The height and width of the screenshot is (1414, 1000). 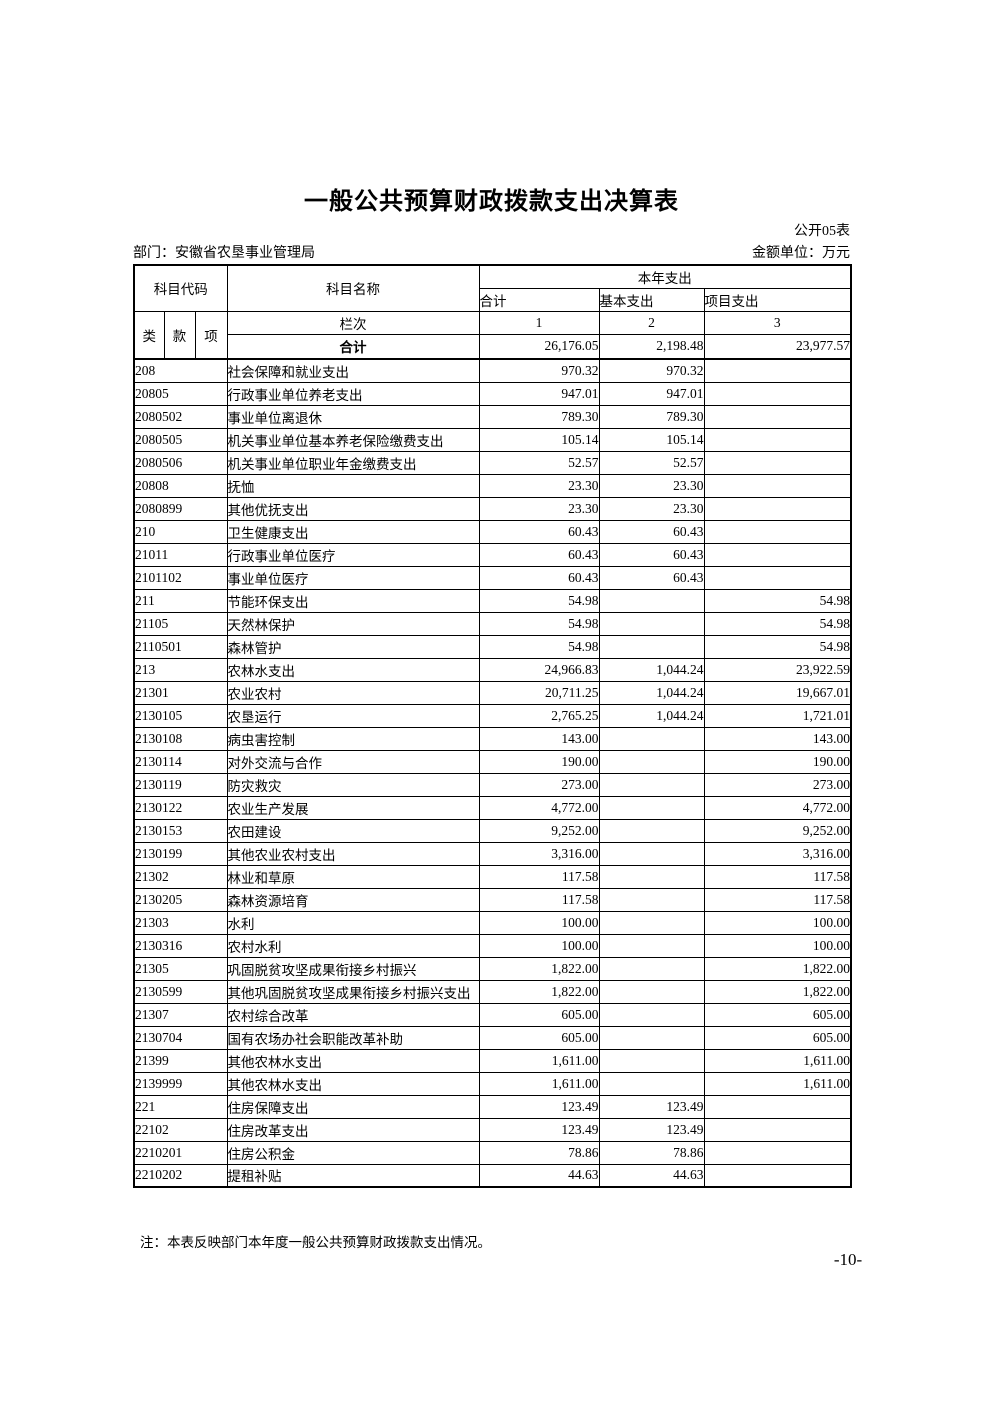 What do you see at coordinates (353, 322) in the screenshot?
I see `header-column-index-label: 栏次` at bounding box center [353, 322].